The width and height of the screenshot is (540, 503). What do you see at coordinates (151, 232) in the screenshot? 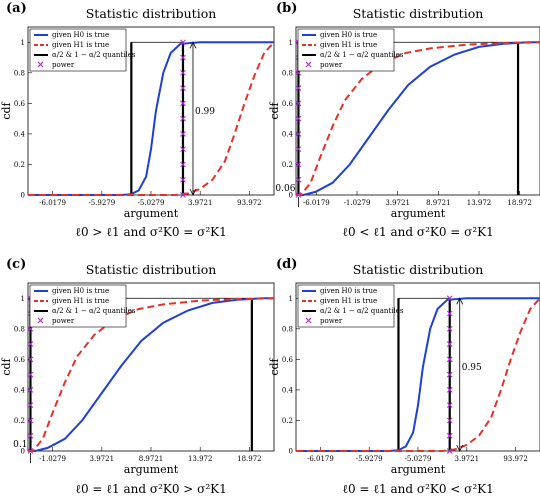
I see `panel-caption: ℓ0 > ℓ1 and σ²K0 = σ²K1` at bounding box center [151, 232].